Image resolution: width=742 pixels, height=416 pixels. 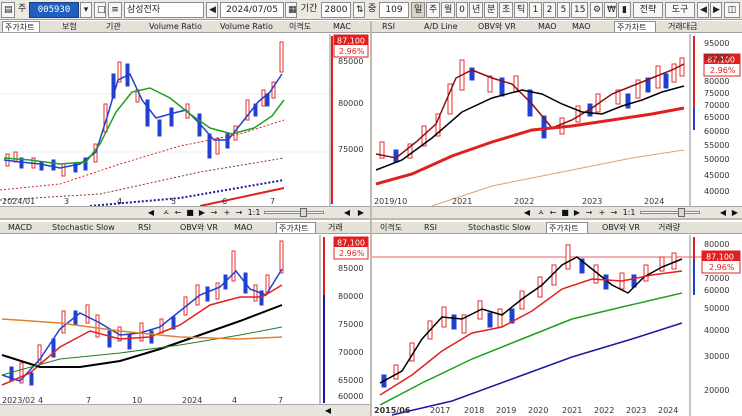 I want to click on prev-icon: ◀, so click(x=703, y=10).